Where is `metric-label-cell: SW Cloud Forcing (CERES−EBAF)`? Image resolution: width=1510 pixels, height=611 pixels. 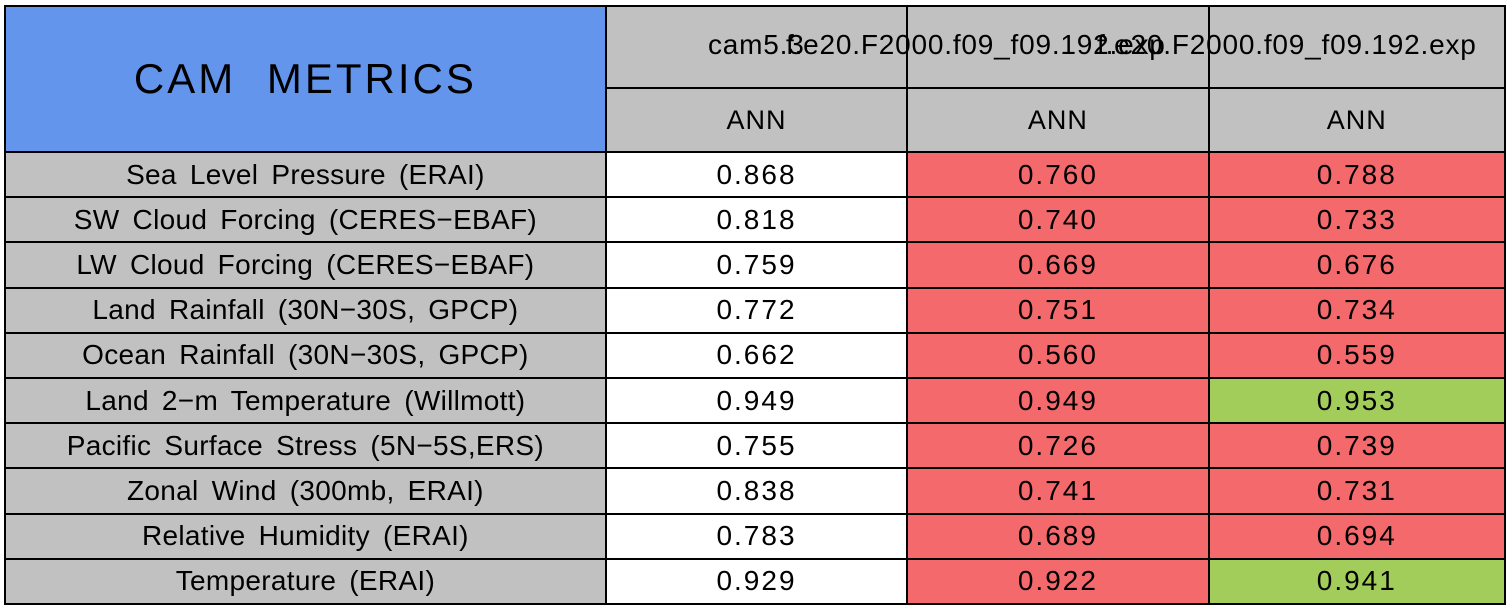
metric-label-cell: SW Cloud Forcing (CERES−EBAF) is located at coordinates (305, 220).